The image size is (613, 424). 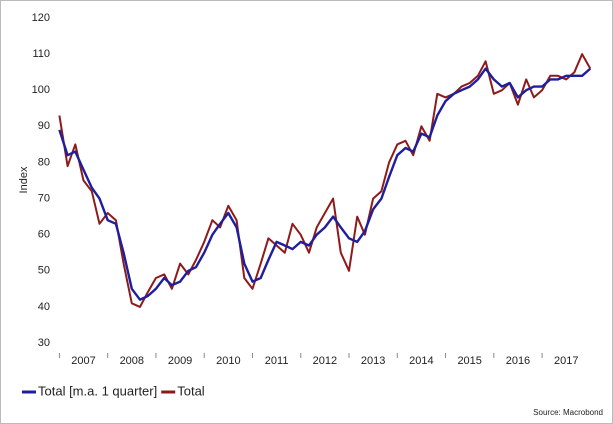 I want to click on y-axis-label: Index, so click(x=24, y=179).